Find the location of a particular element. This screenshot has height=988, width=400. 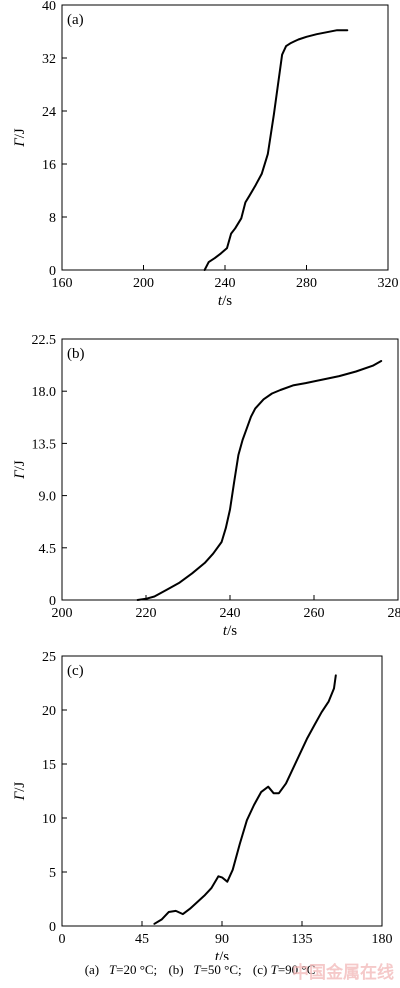

chart-a-panel-label: (a) is located at coordinates (75, 20).